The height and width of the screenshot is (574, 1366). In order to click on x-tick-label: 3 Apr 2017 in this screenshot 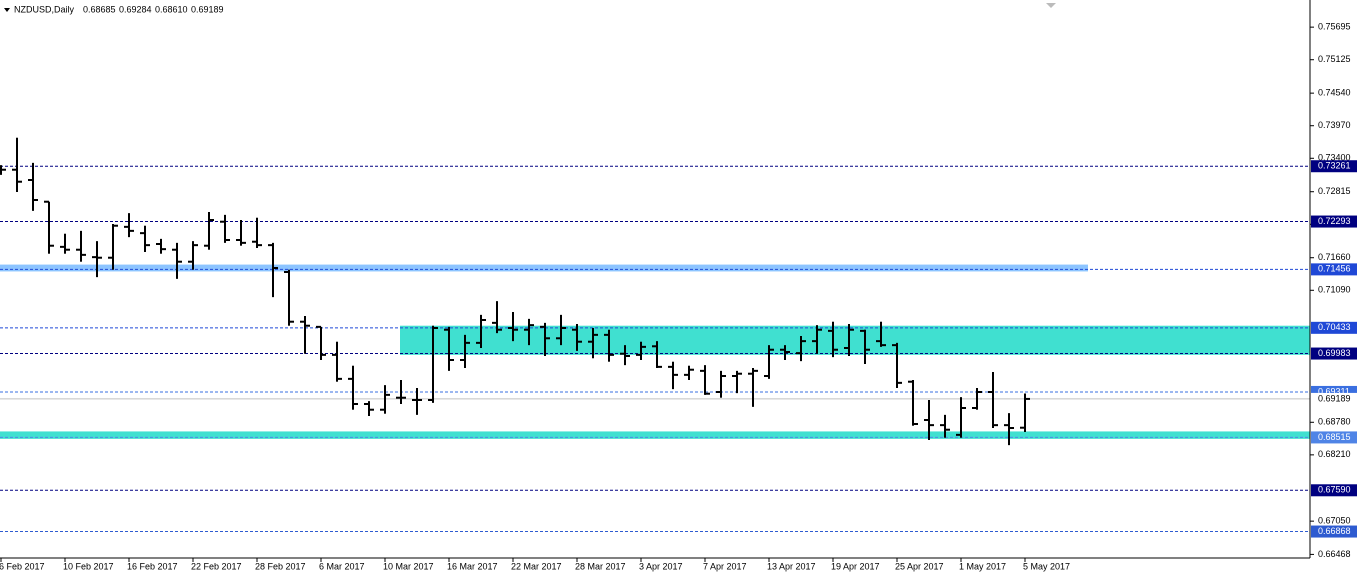, I will do `click(661, 566)`.